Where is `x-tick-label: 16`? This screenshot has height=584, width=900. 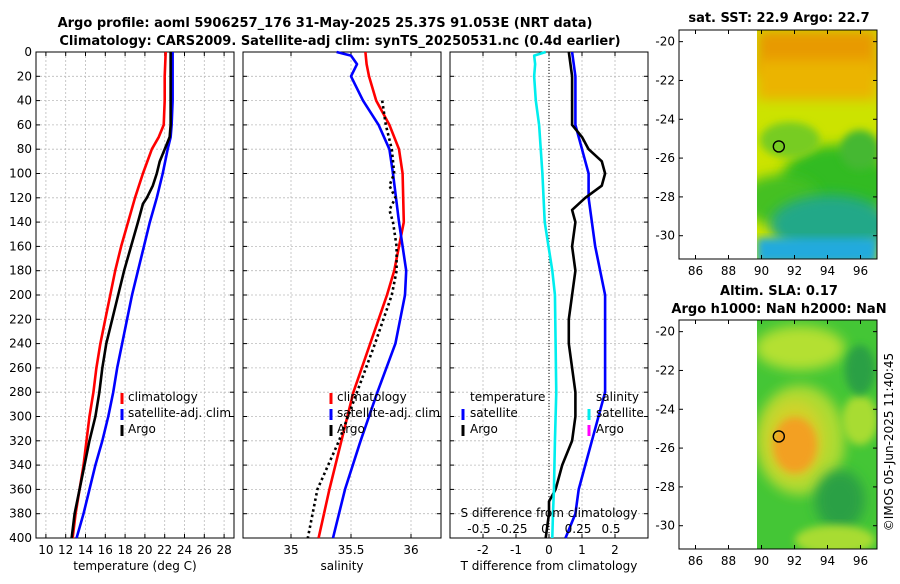
x-tick-label: 16 is located at coordinates (105, 550).